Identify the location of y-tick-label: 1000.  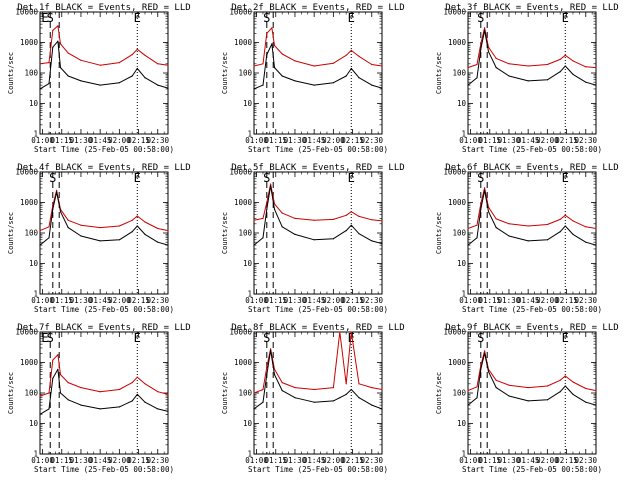
(457, 42).